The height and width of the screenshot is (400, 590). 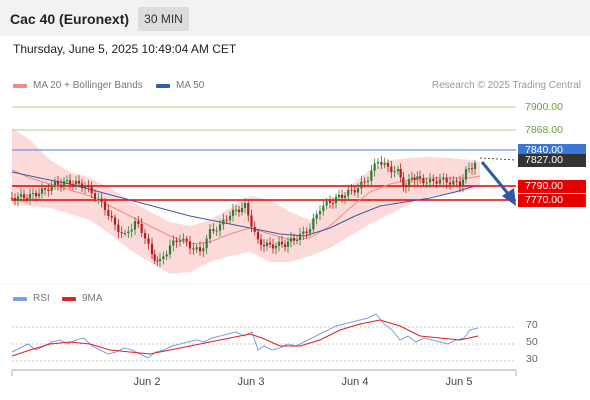 I want to click on header-bar: Cac 40 (Euronext) 30 MIN, so click(x=295, y=18).